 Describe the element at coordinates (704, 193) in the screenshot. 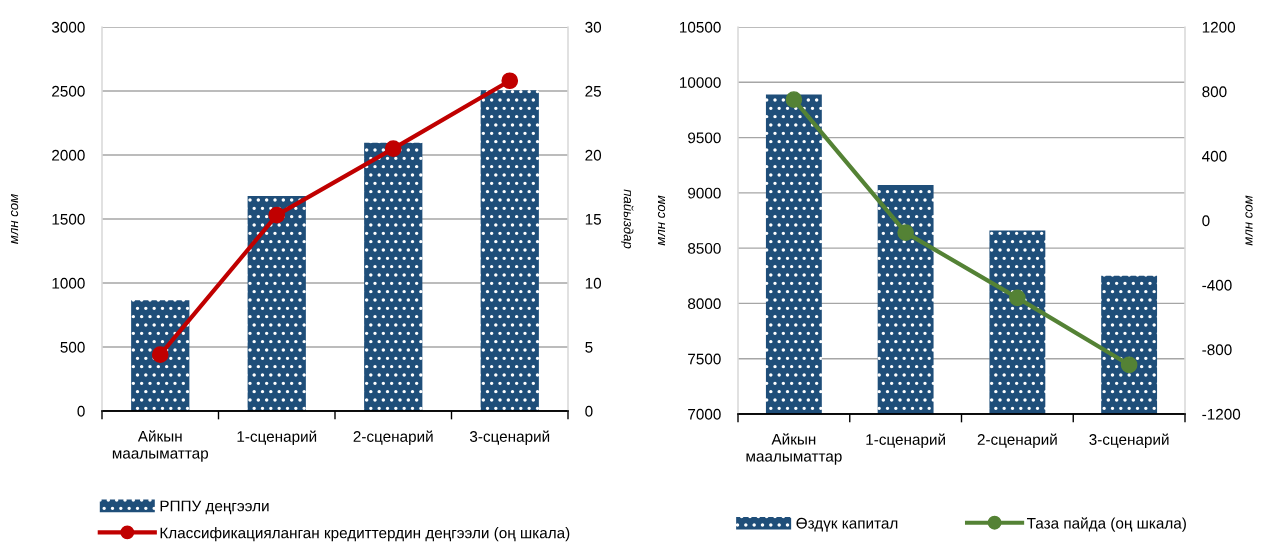

I see `y-tick-label: 9000` at that location.